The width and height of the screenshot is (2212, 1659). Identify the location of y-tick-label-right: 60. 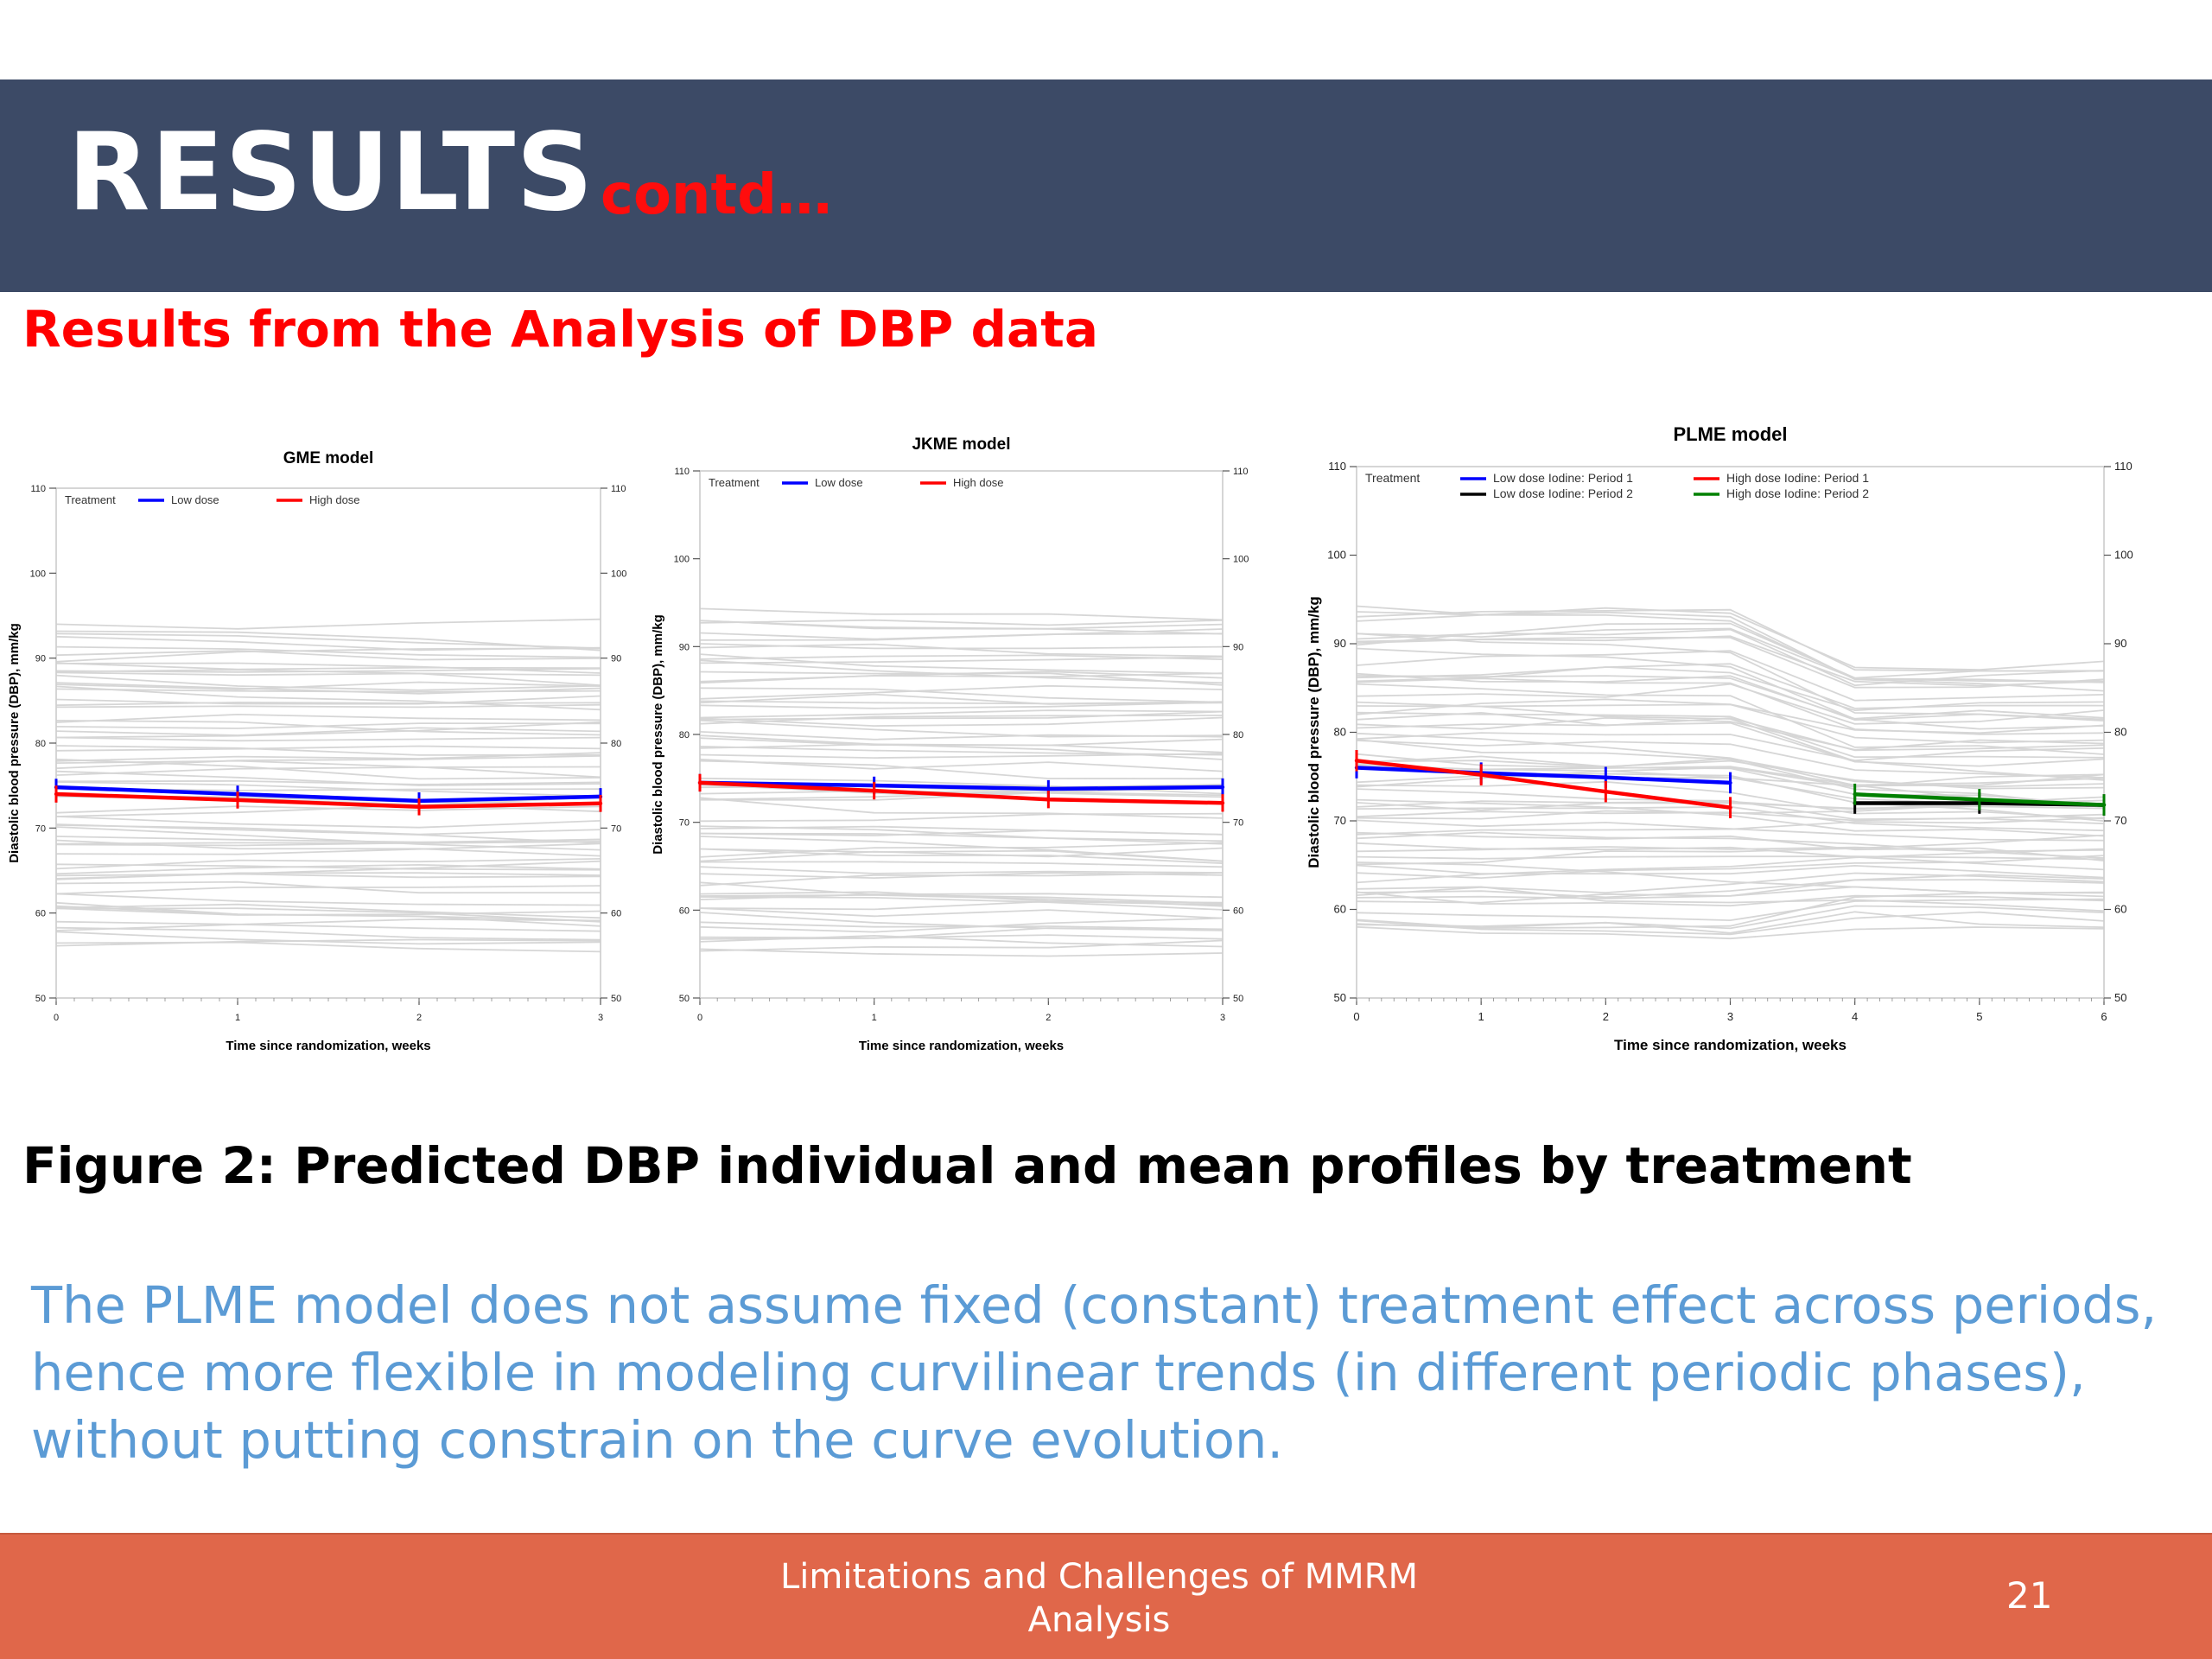
(616, 914).